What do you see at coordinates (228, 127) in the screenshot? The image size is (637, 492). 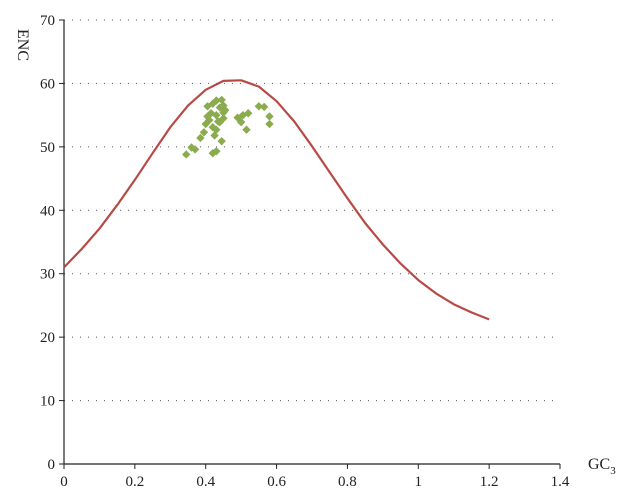 I see `data-points` at bounding box center [228, 127].